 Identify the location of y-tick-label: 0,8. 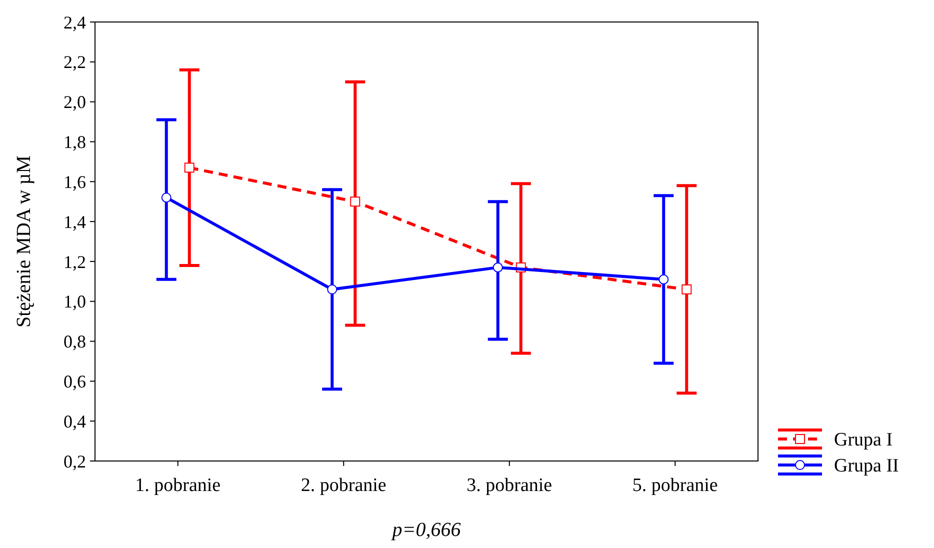
(75, 342).